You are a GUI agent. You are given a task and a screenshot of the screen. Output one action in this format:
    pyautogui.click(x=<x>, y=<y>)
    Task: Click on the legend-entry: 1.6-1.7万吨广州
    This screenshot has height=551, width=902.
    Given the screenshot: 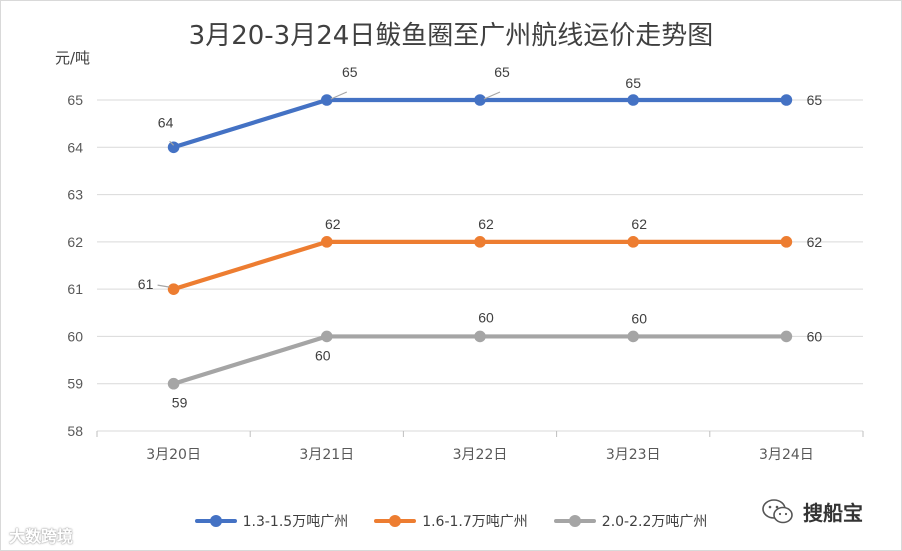 What is the action you would take?
    pyautogui.click(x=451, y=521)
    